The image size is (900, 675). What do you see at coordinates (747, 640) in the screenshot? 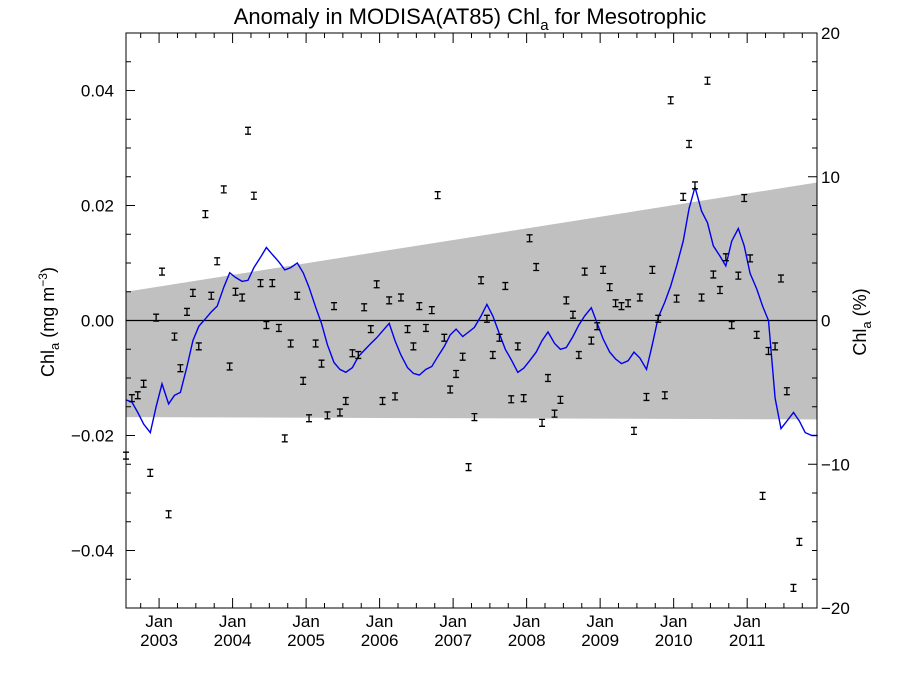
I see `x-tick-label-year: 2011` at bounding box center [747, 640].